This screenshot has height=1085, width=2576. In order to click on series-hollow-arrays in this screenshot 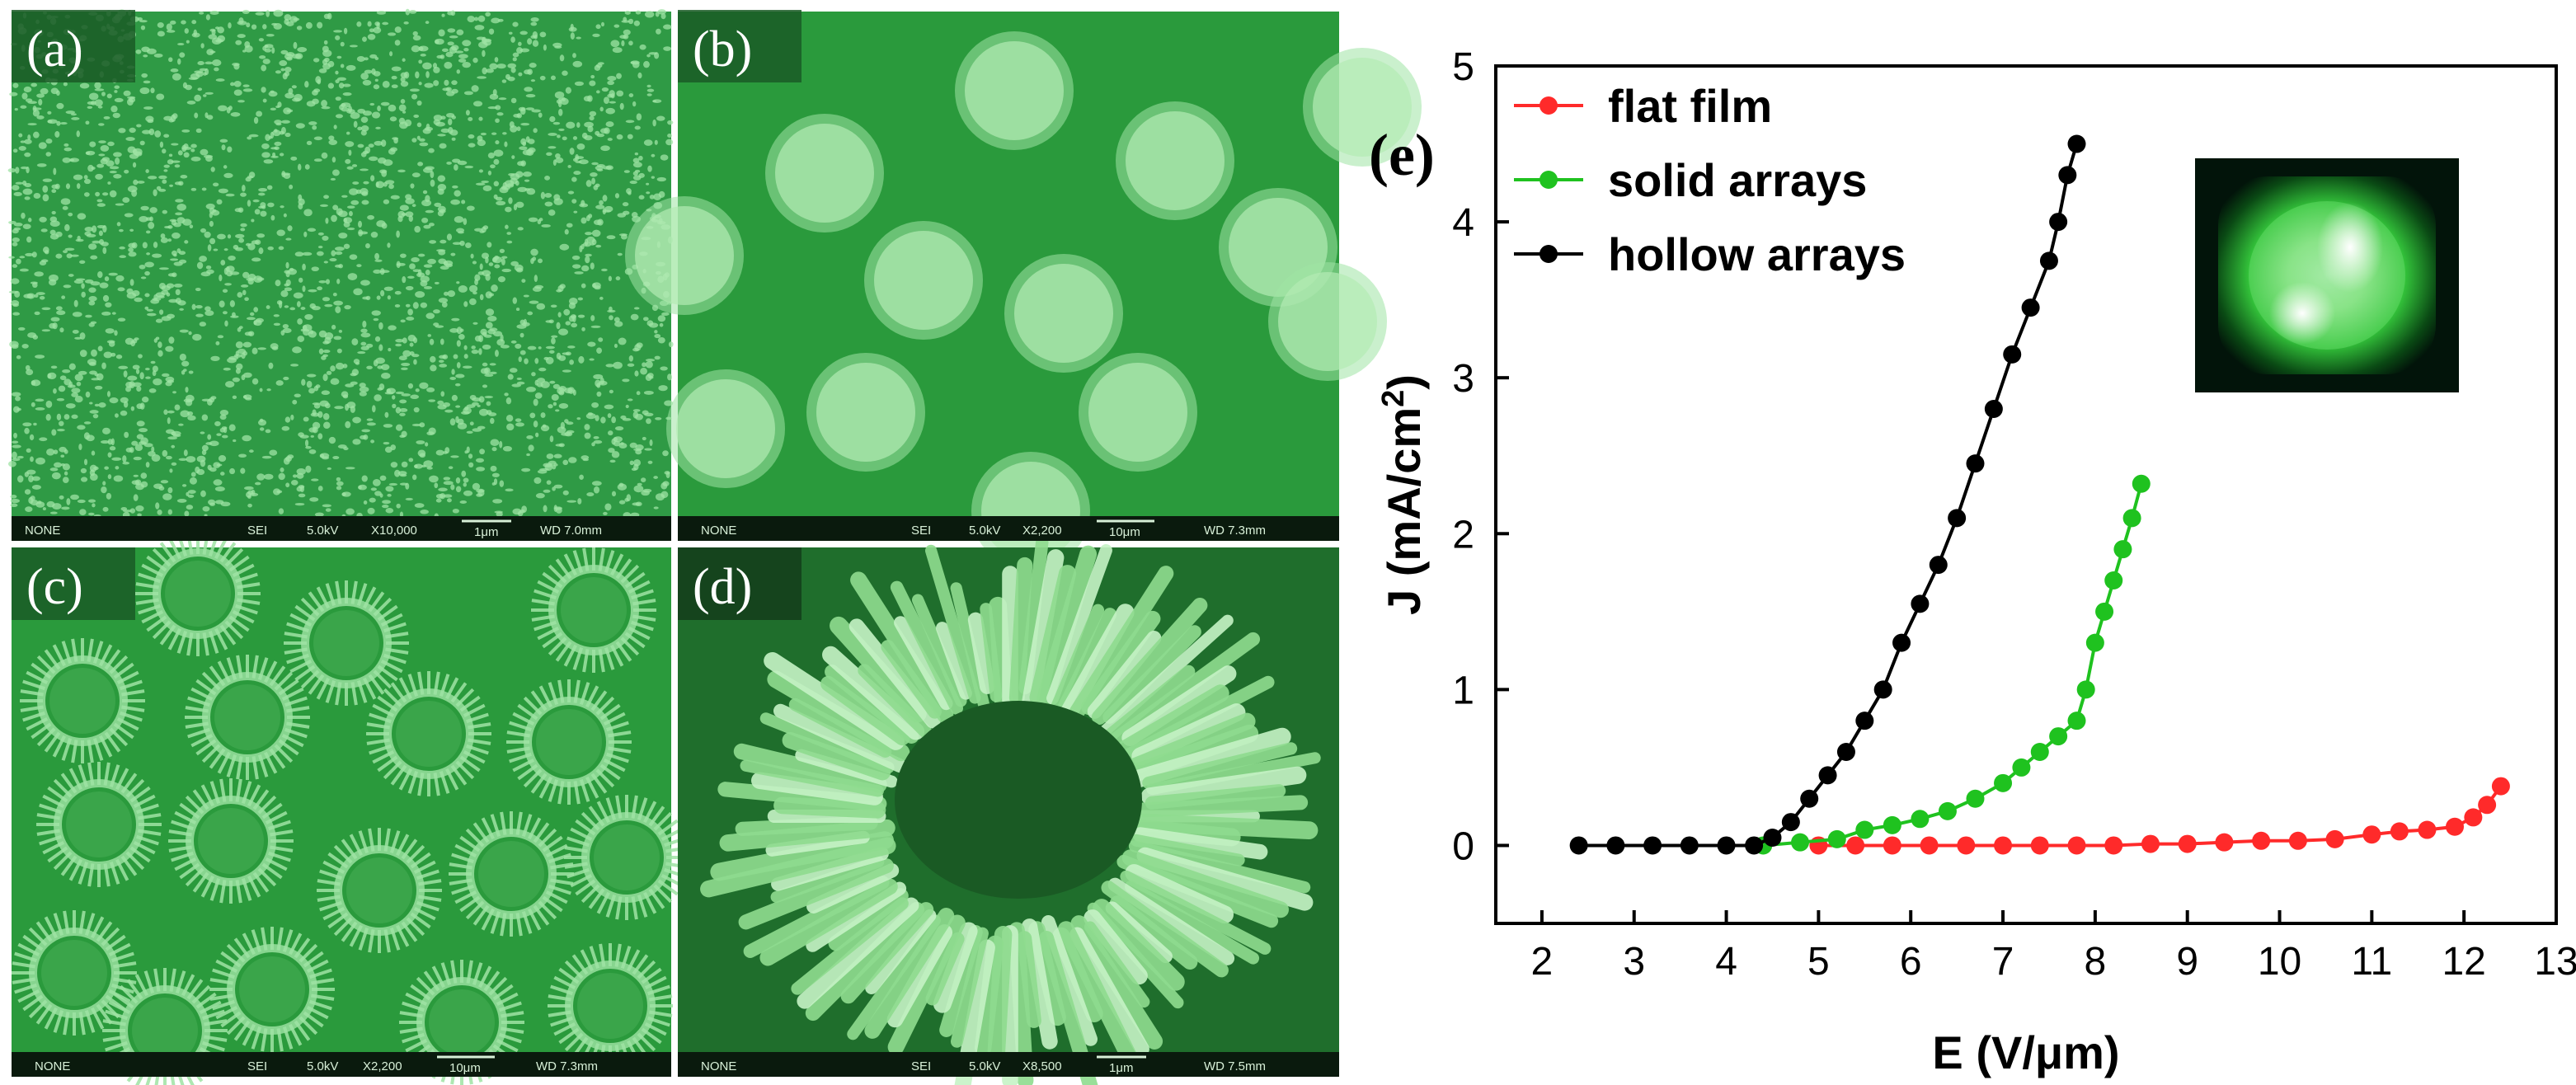, I will do `click(1827, 494)`.